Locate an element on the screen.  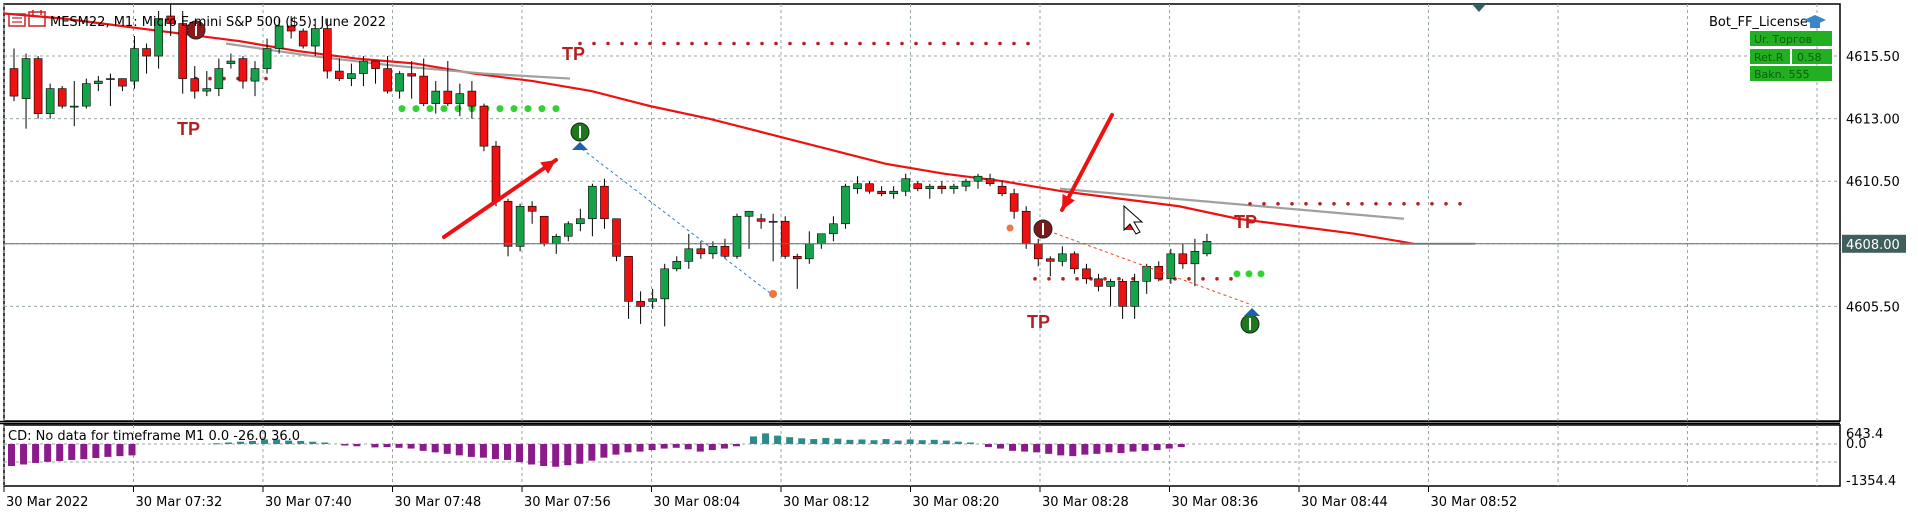
time-tick-label: 30 Mar 08:44 is located at coordinates (1344, 502).